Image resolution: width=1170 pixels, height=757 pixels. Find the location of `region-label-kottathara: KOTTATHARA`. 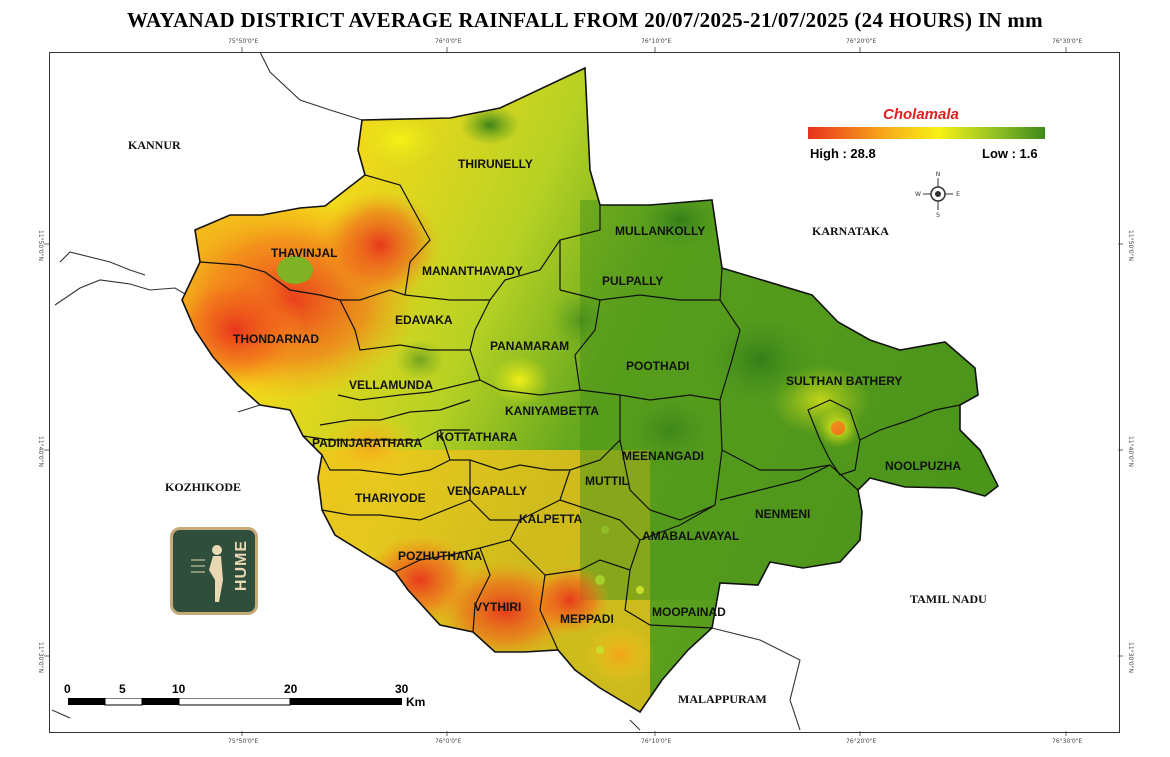

region-label-kottathara: KOTTATHARA is located at coordinates (477, 437).